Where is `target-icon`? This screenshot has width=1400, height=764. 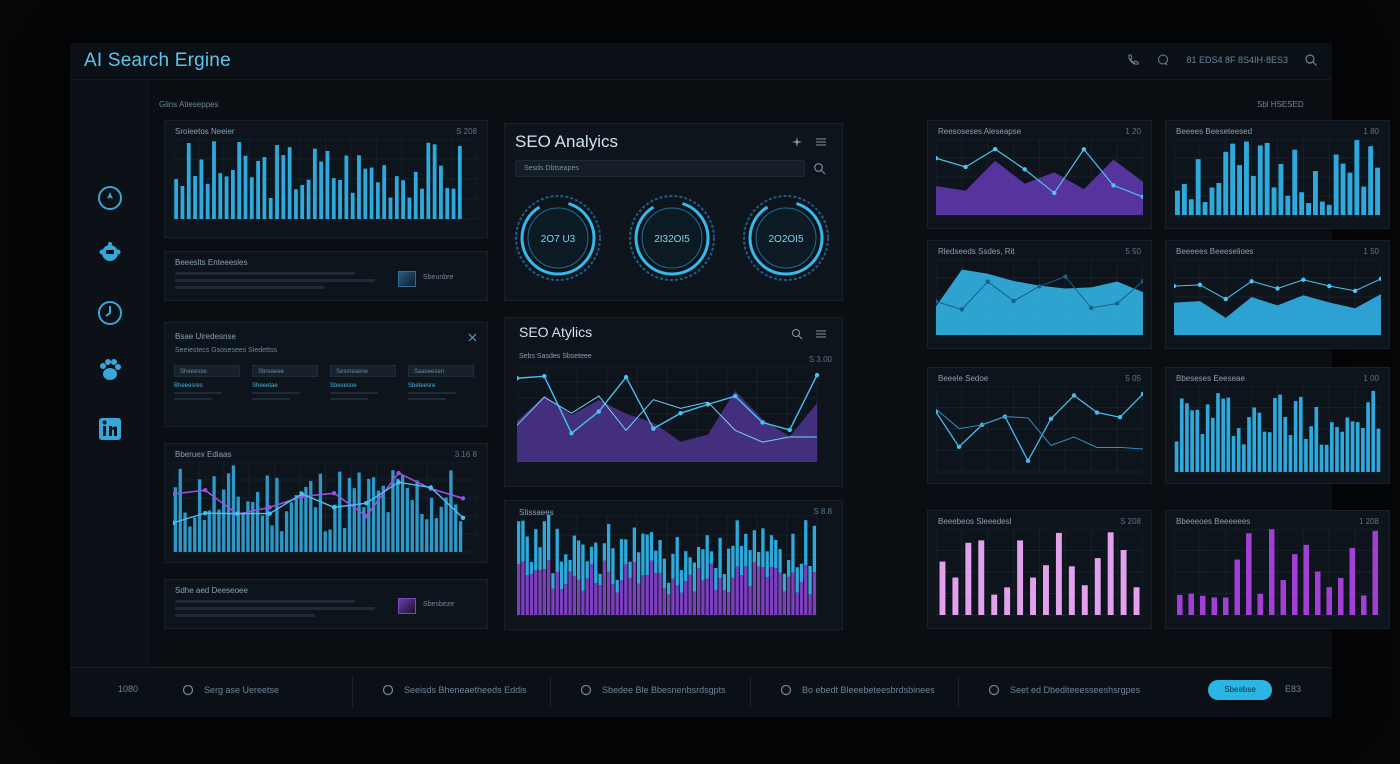
target-icon is located at coordinates (188, 690).